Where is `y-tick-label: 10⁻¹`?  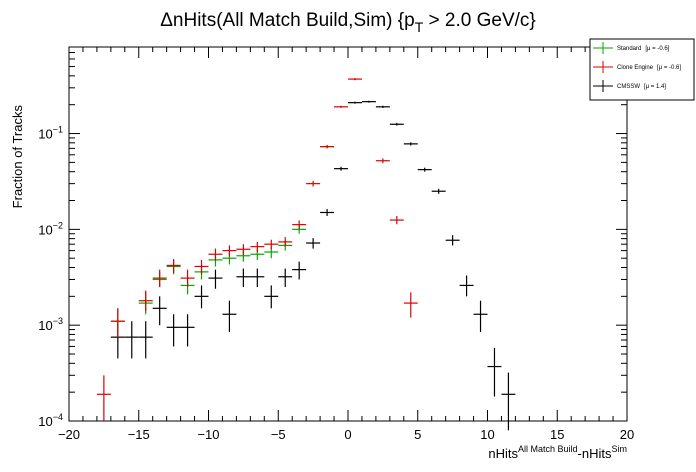
y-tick-label: 10⁻¹ is located at coordinates (50, 133).